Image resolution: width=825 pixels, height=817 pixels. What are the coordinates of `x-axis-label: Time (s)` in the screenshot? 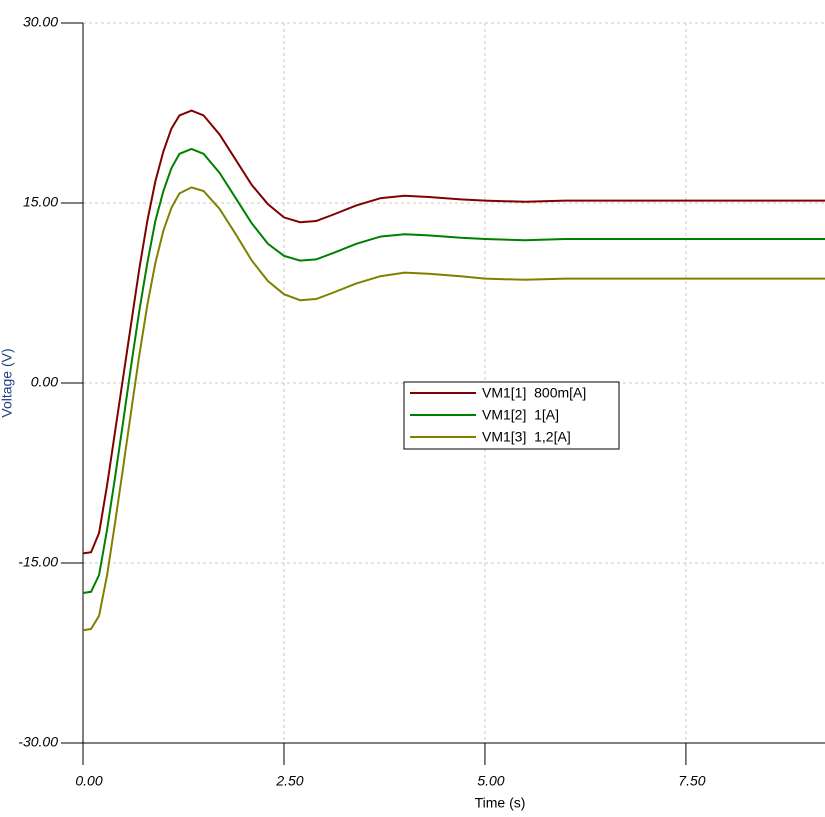 It's located at (500, 803).